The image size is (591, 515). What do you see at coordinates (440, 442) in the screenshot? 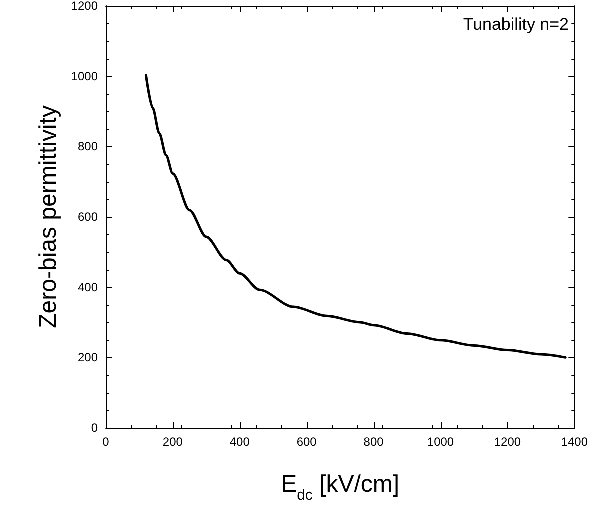
I see `x-tick-label: 1000` at bounding box center [440, 442].